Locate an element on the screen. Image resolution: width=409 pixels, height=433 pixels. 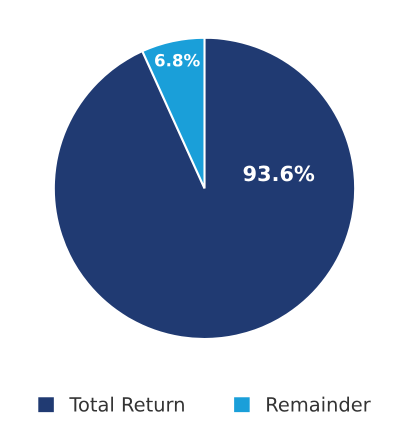
legend-label: Total Return is located at coordinates (126, 404).